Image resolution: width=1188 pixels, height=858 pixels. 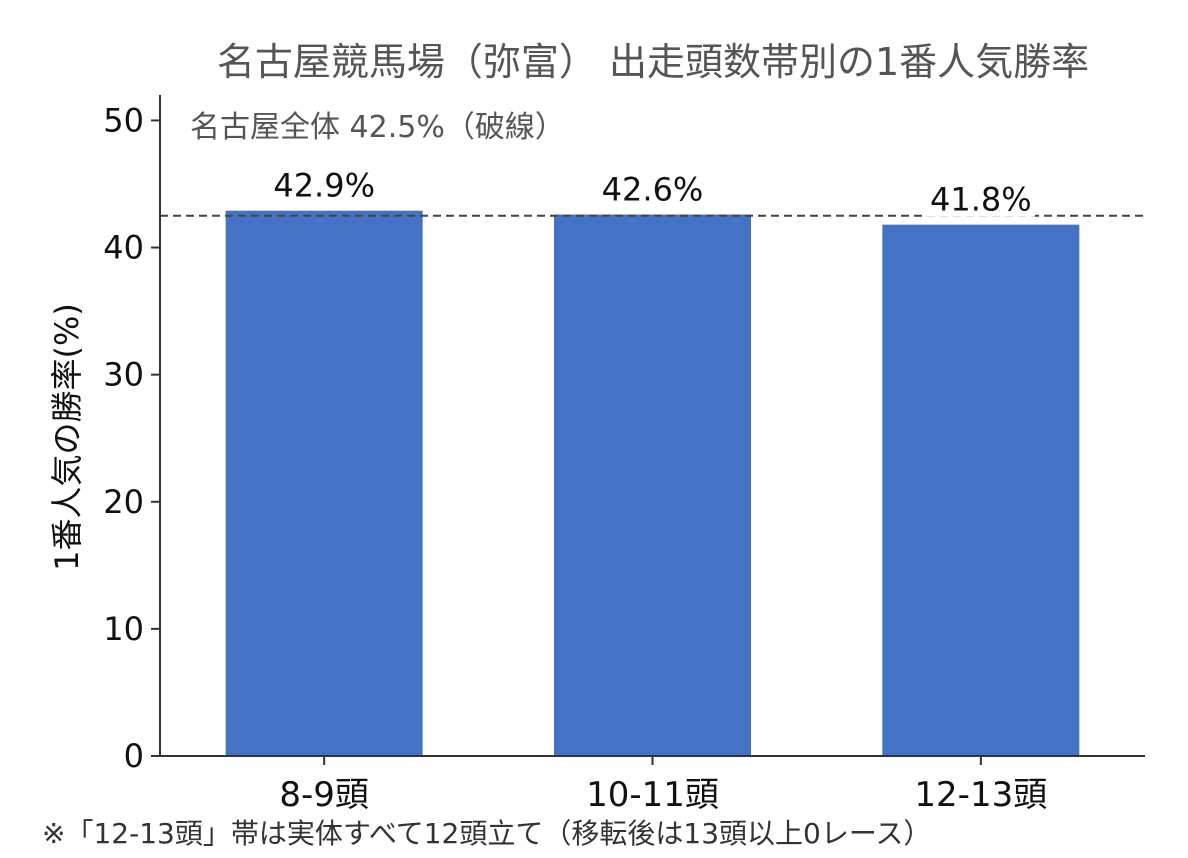 I want to click on data-label-3: 41.8%, so click(x=981, y=200).